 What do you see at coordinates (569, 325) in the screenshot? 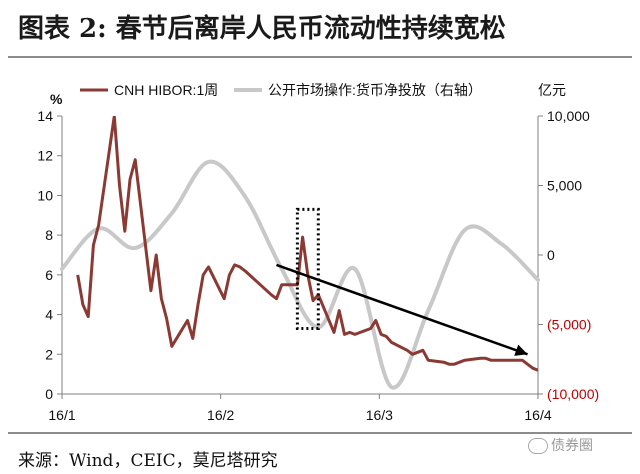
I see `right-tick-label: (5,000)` at bounding box center [569, 325].